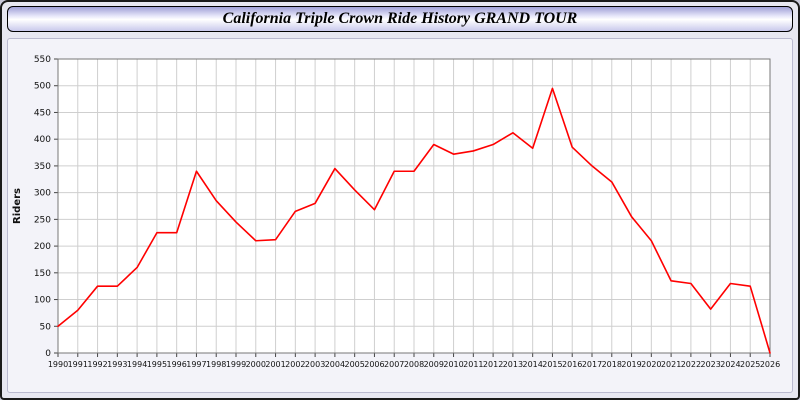  I want to click on svg-text: 2014, so click(532, 364).